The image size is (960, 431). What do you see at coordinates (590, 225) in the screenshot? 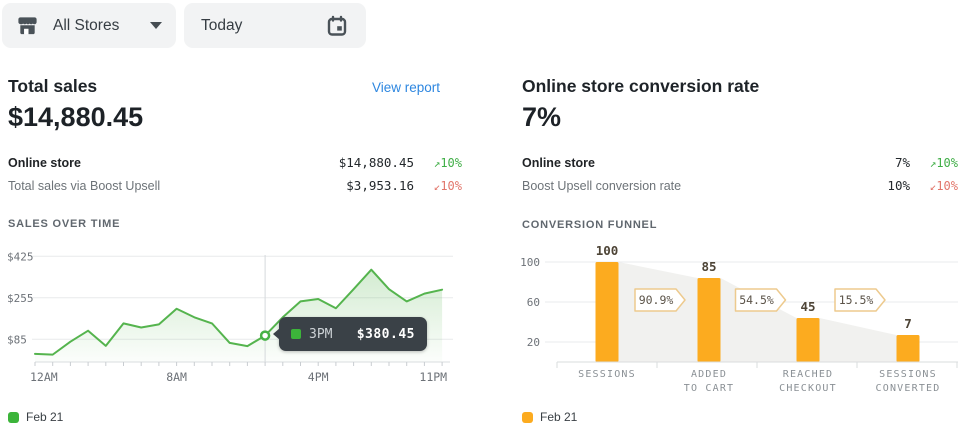
I see `conversion-funnel-heading: CONVERSION FUNNEL` at bounding box center [590, 225].